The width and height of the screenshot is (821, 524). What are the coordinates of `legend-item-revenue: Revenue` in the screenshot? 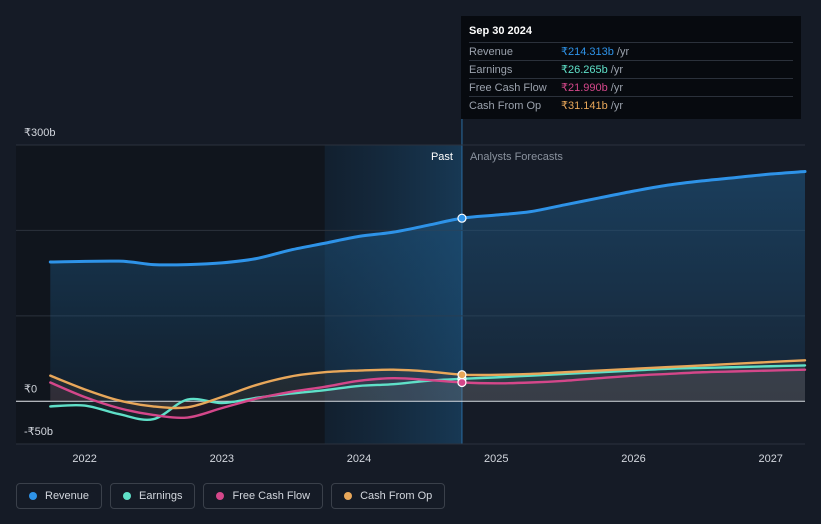 It's located at (59, 496).